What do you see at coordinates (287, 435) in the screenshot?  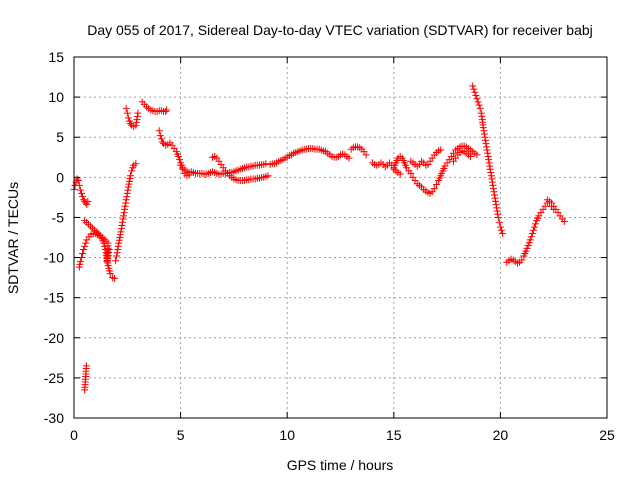 I see `x-tick-label: 10` at bounding box center [287, 435].